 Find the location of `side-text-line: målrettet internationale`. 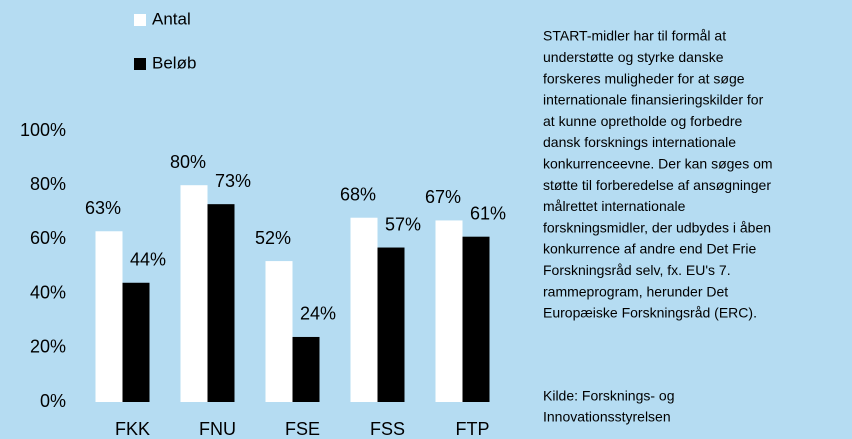

side-text-line: målrettet internationale is located at coordinates (614, 206).